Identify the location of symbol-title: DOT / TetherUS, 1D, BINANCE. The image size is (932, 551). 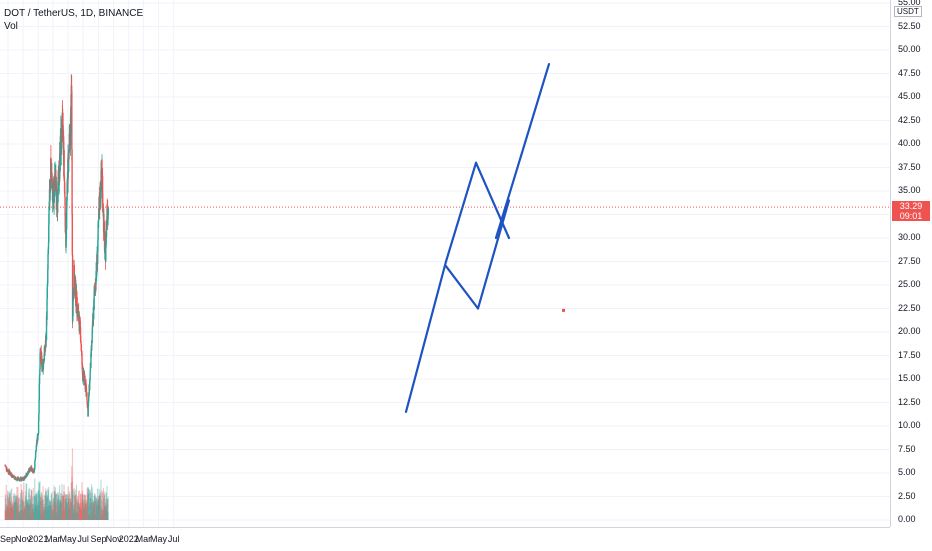
(74, 13).